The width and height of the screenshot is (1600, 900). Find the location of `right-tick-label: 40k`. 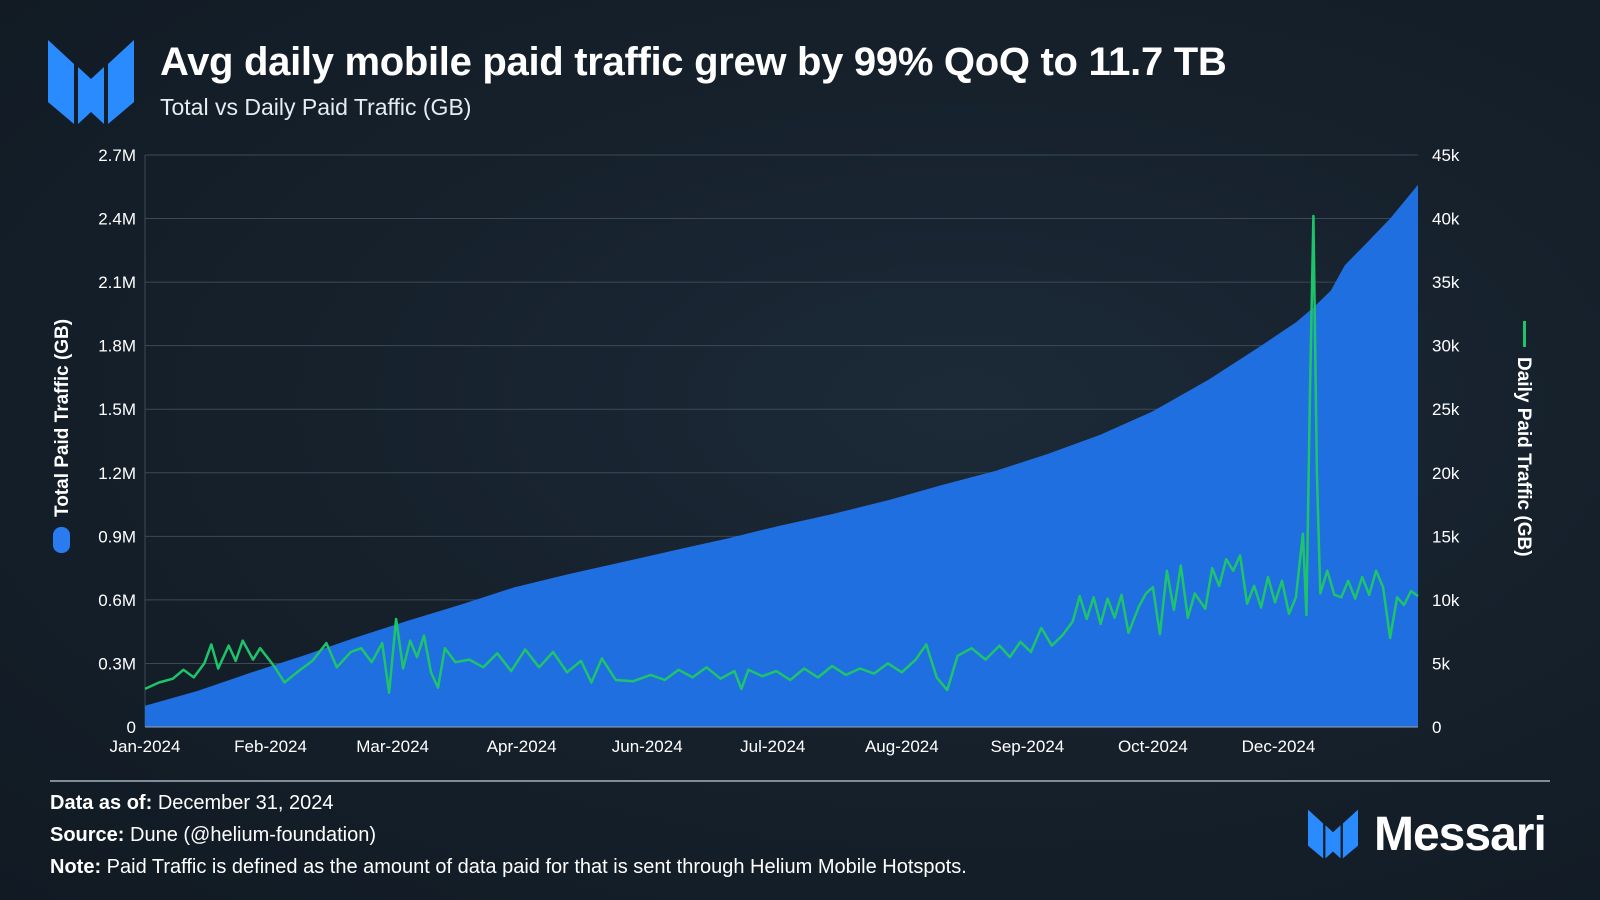

right-tick-label: 40k is located at coordinates (1446, 219).